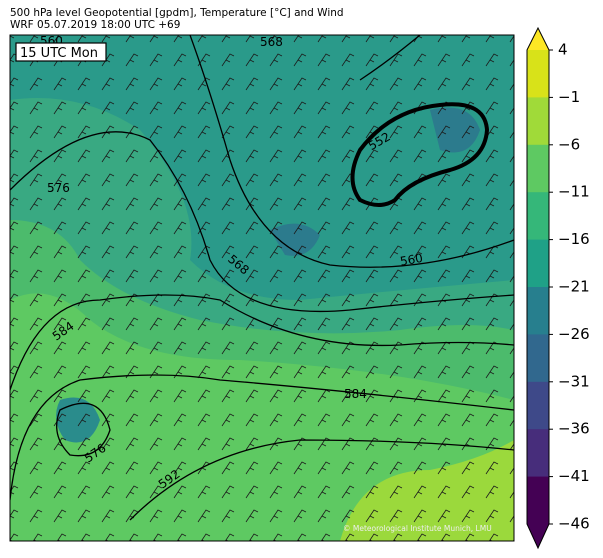 The height and width of the screenshot is (558, 603). What do you see at coordinates (574, 524) in the screenshot?
I see `colorbar-tick-label: −46` at bounding box center [574, 524].